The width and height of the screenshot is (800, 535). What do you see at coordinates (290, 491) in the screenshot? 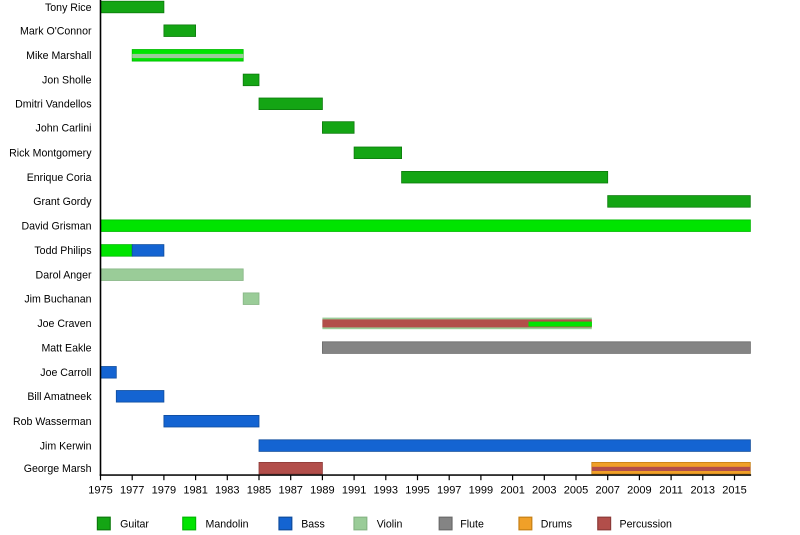
I see `svg-text: 1987` at bounding box center [290, 491].